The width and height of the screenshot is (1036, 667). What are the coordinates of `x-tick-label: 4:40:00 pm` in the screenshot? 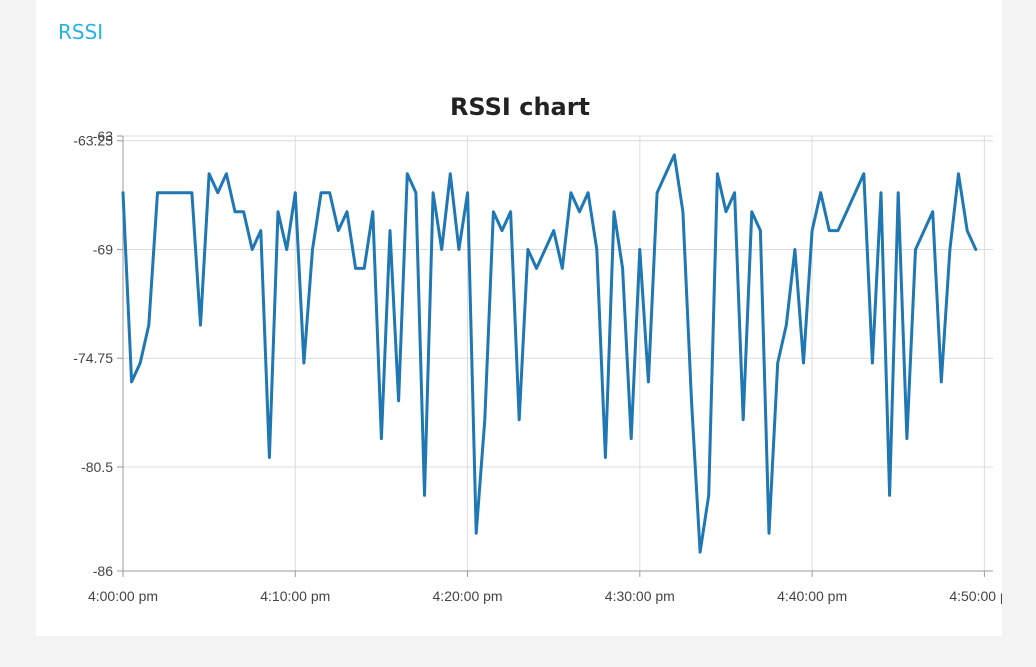 It's located at (812, 596).